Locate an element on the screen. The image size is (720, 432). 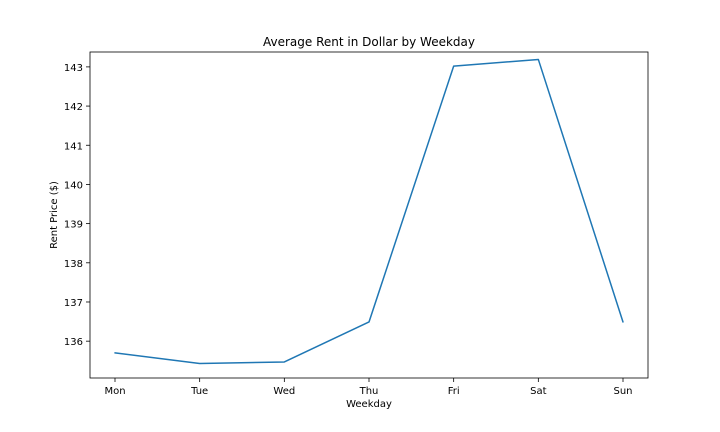
x-tick-label: Fri is located at coordinates (454, 391).